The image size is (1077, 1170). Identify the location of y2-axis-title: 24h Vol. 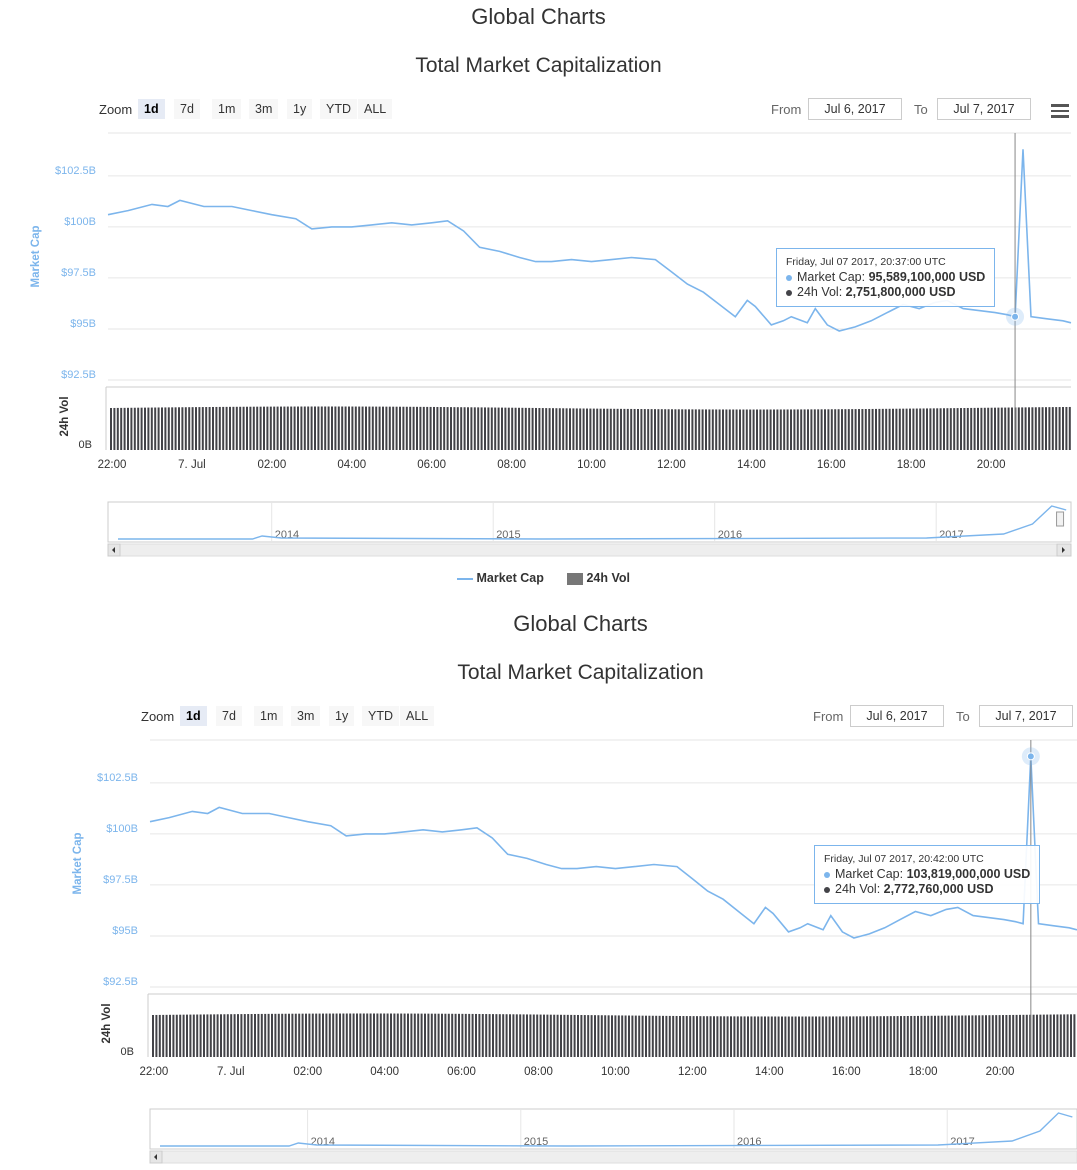
(107, 1023).